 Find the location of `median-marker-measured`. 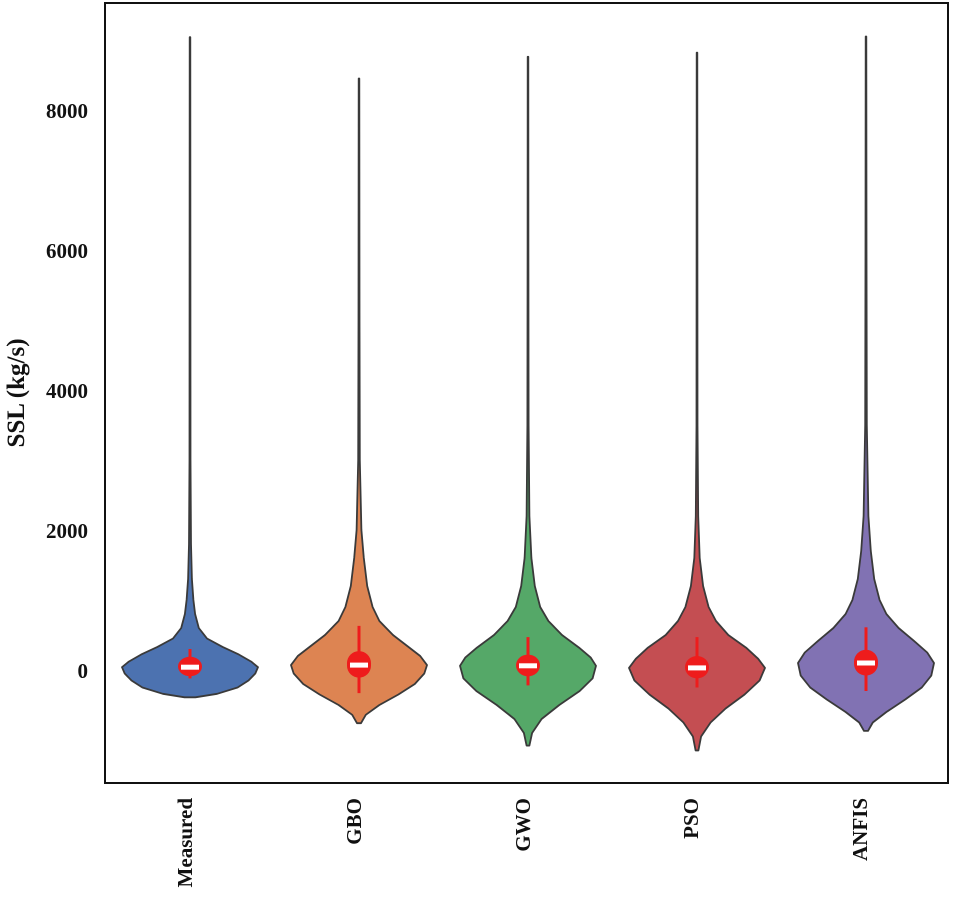

median-marker-measured is located at coordinates (190, 667).